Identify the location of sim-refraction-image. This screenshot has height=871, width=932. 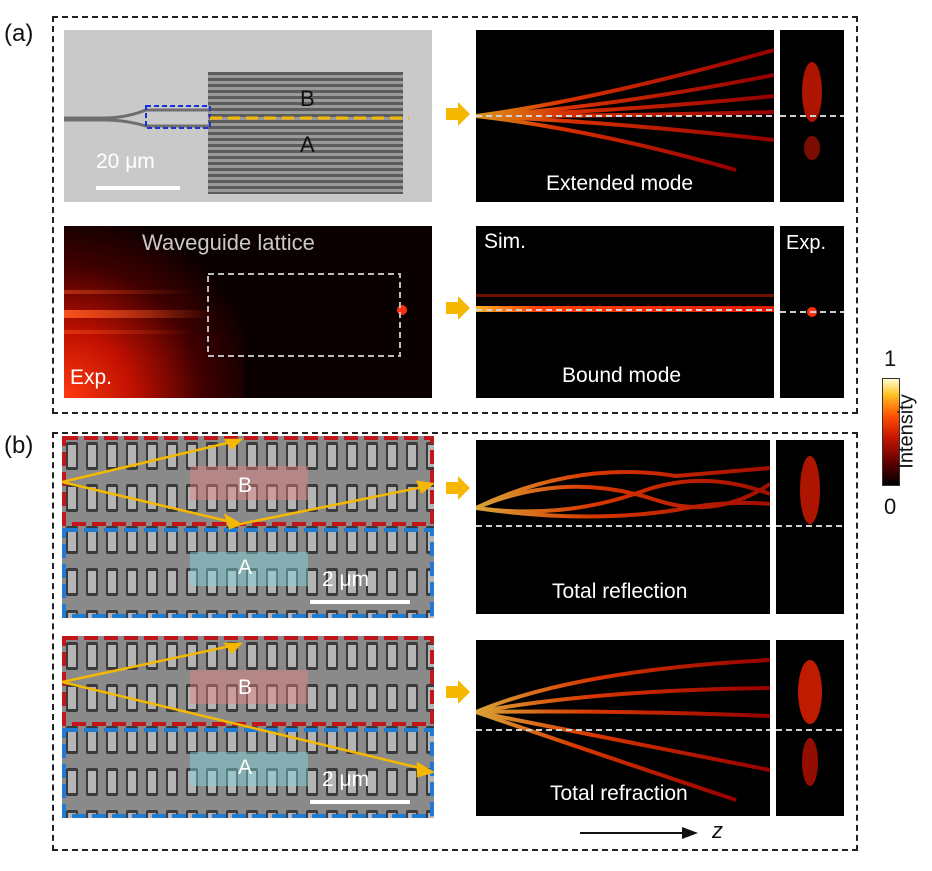
(623, 728).